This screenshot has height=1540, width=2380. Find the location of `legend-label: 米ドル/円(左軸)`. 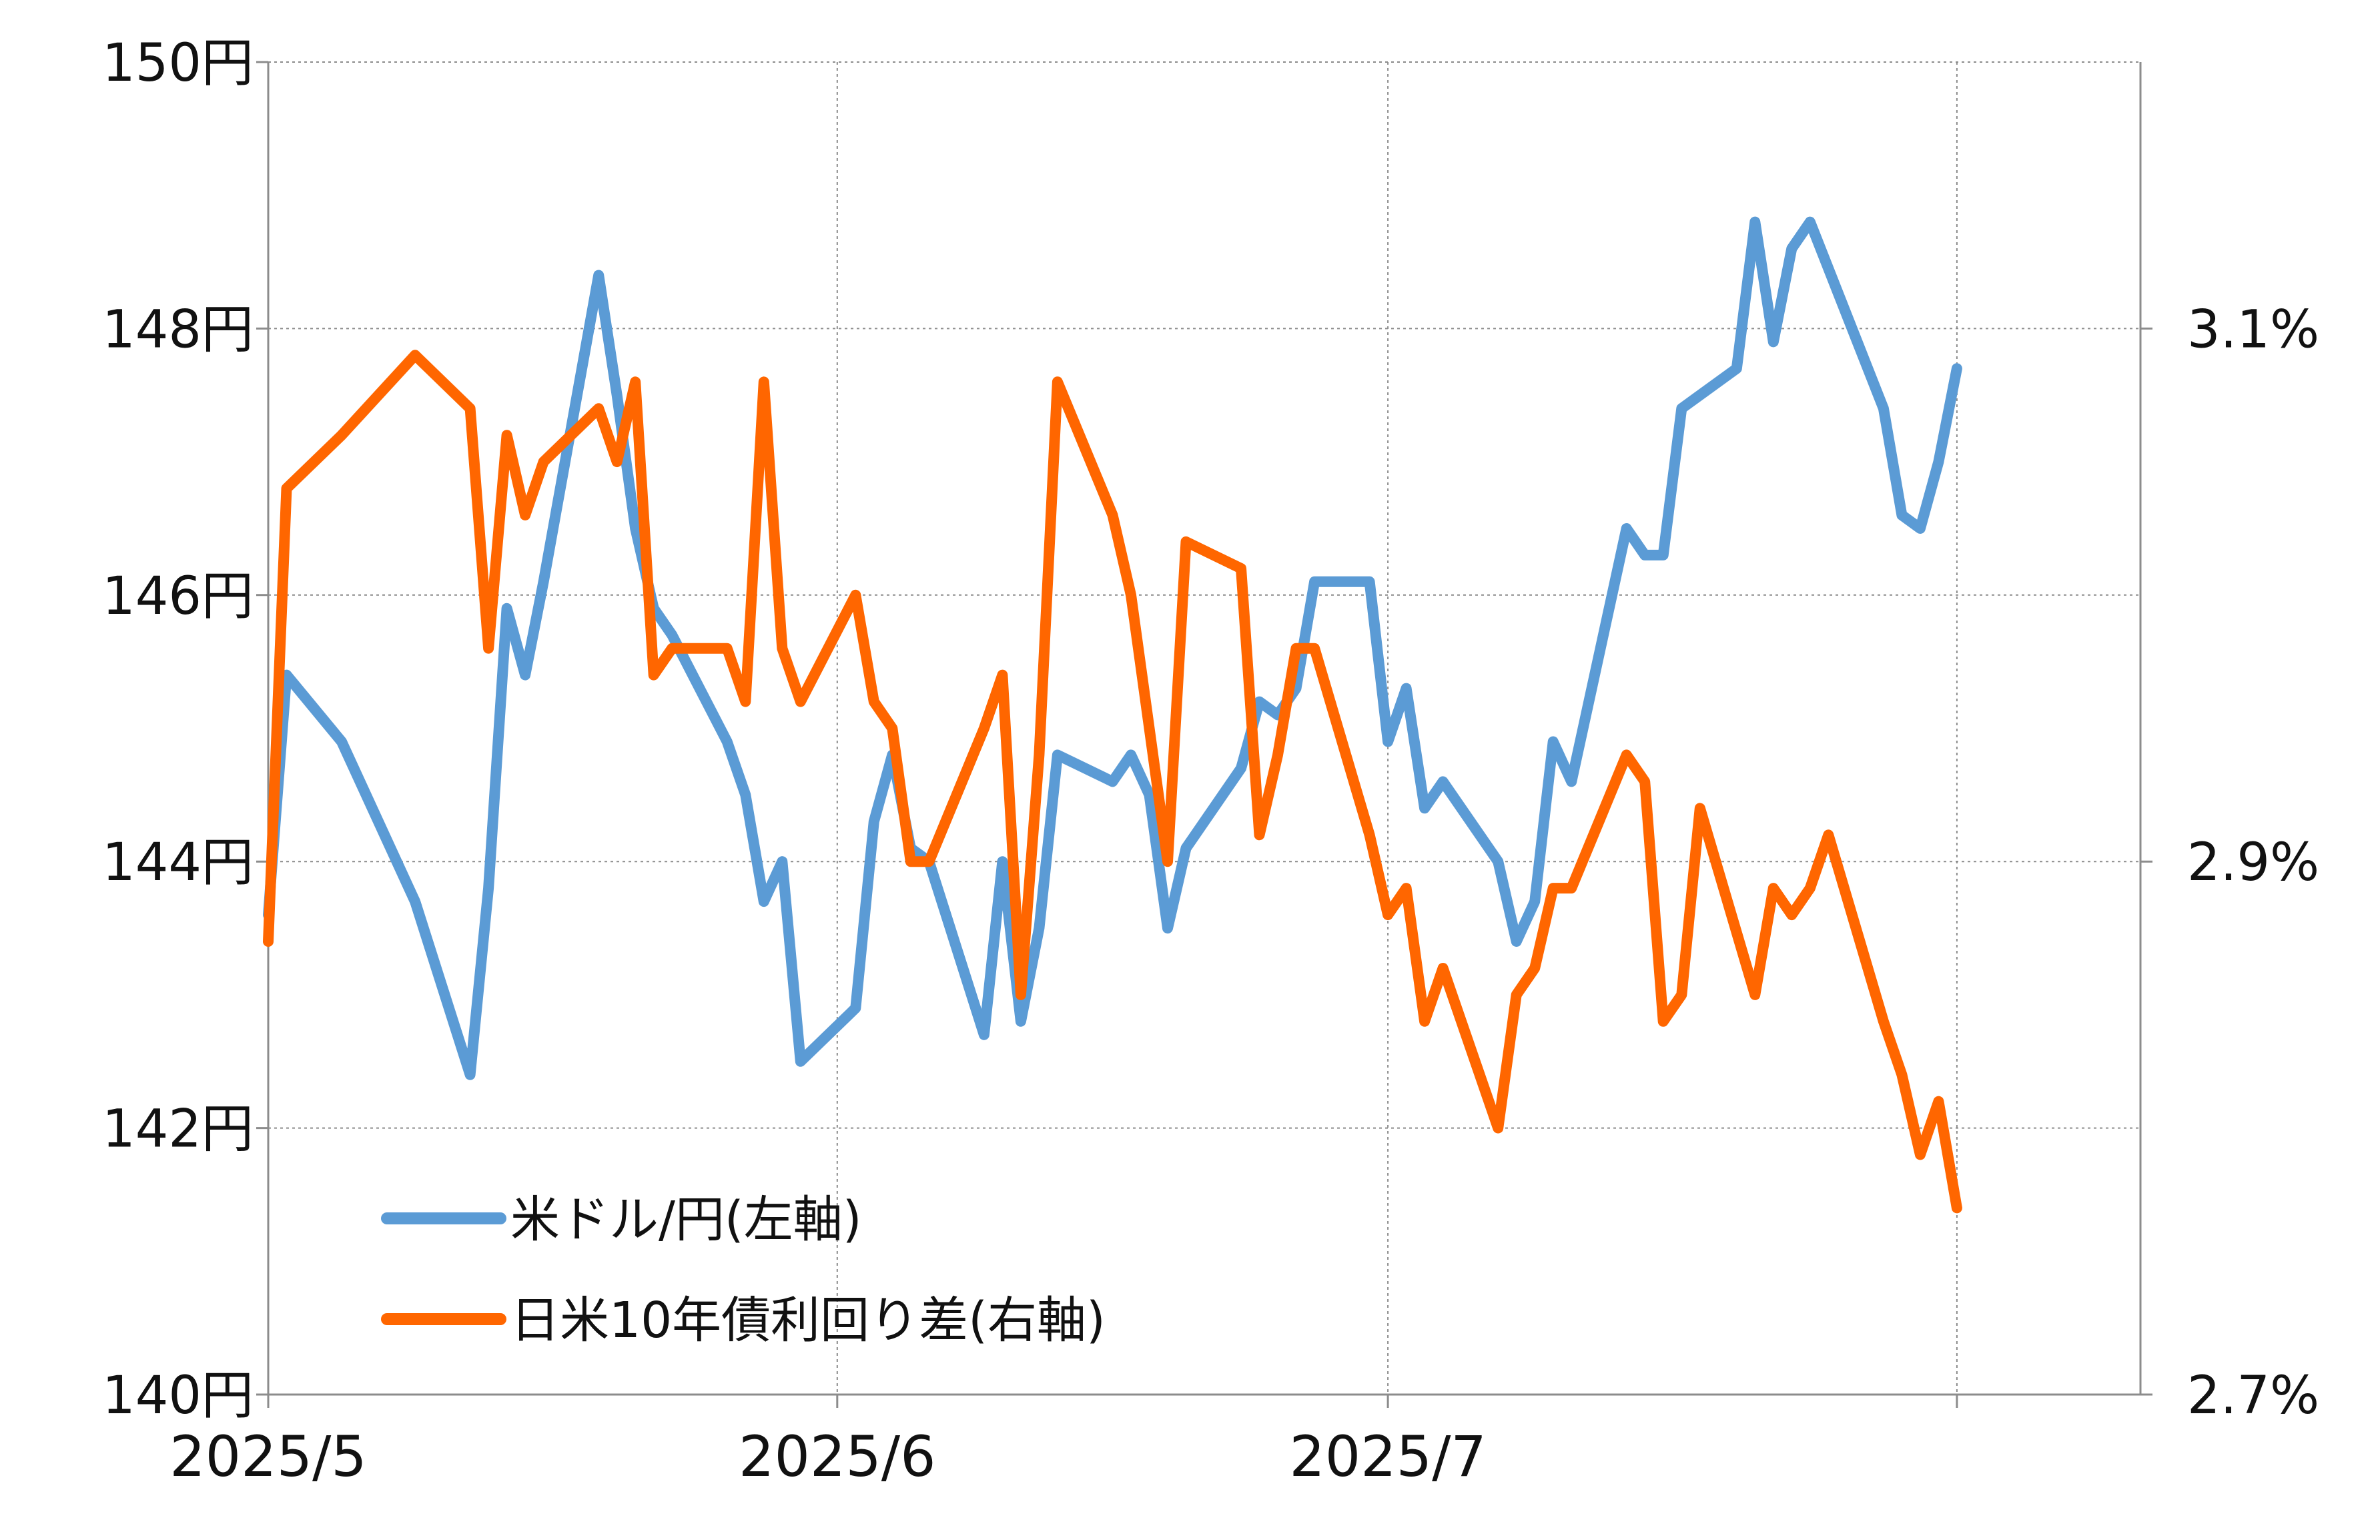

legend-label: 米ドル/円(左軸) is located at coordinates (686, 1219).